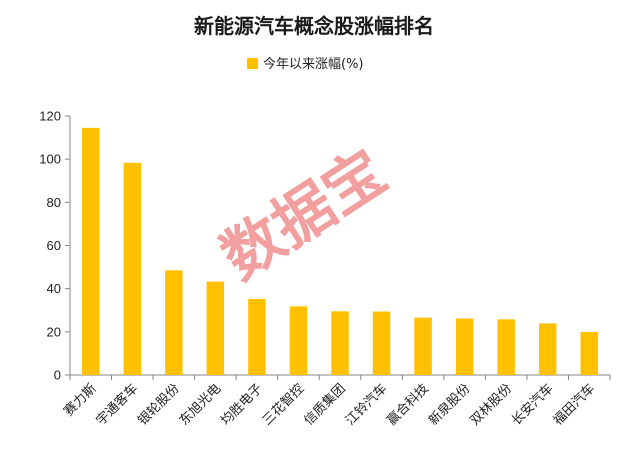 Image resolution: width=628 pixels, height=460 pixels. I want to click on x-tick-label: 三花智控, so click(283, 405).